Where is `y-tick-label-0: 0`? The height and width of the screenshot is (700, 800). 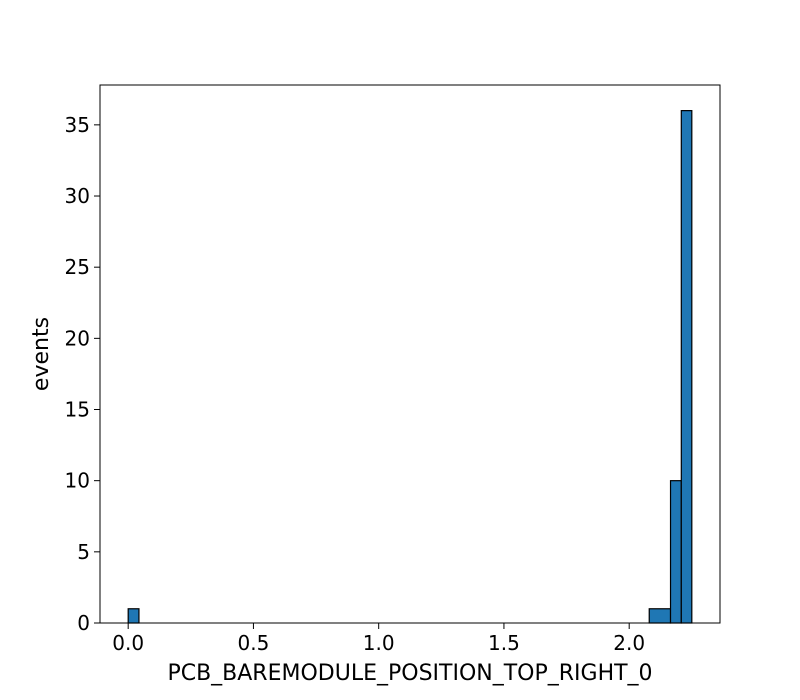
y-tick-label-0: 0 is located at coordinates (83, 623).